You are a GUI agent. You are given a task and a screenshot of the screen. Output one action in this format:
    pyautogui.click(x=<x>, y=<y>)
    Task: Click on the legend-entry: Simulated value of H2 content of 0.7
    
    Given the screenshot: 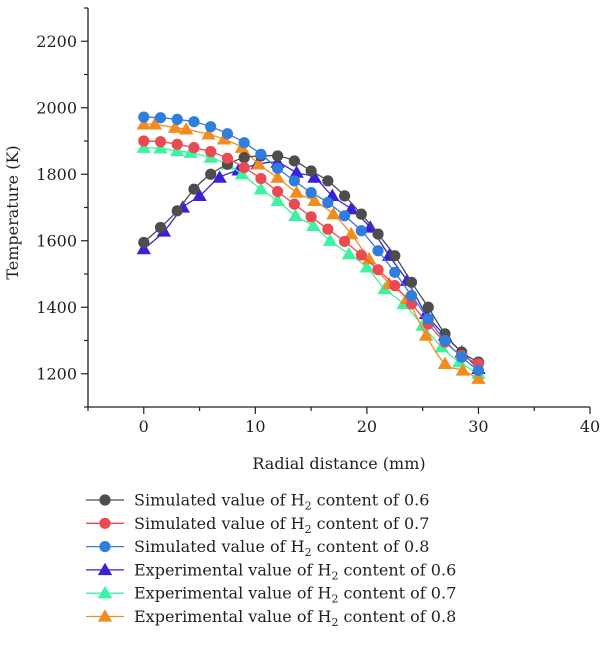 What is the action you would take?
    pyautogui.click(x=257, y=525)
    